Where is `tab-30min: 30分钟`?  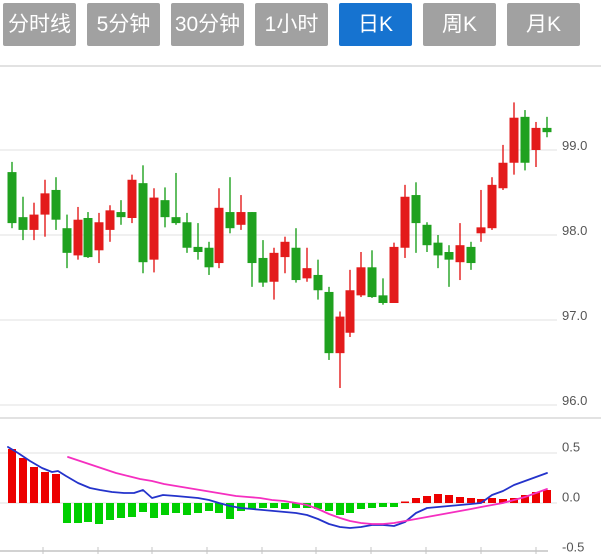
tab-30min: 30分钟 is located at coordinates (207, 24).